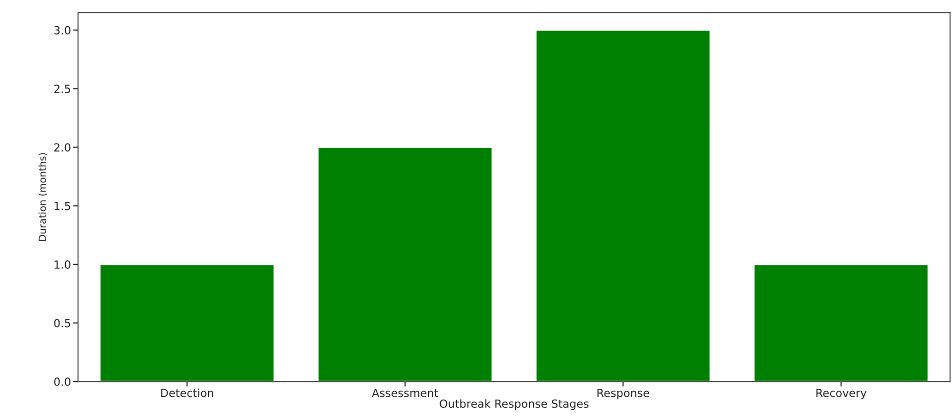  What do you see at coordinates (62, 264) in the screenshot?
I see `y-tick-label: 1.0` at bounding box center [62, 264].